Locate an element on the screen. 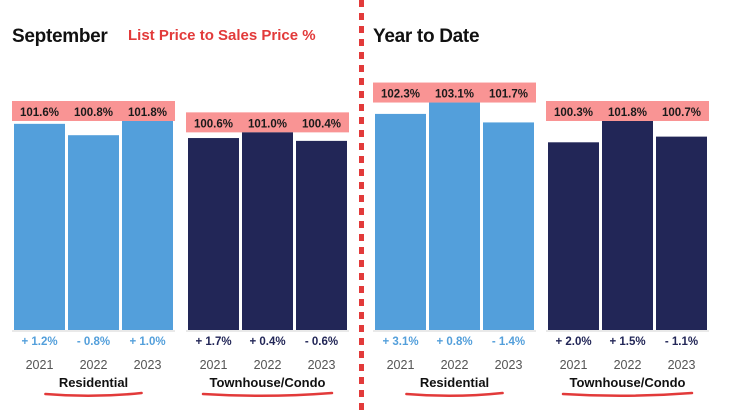  change-label: + 3.1% is located at coordinates (400, 342).